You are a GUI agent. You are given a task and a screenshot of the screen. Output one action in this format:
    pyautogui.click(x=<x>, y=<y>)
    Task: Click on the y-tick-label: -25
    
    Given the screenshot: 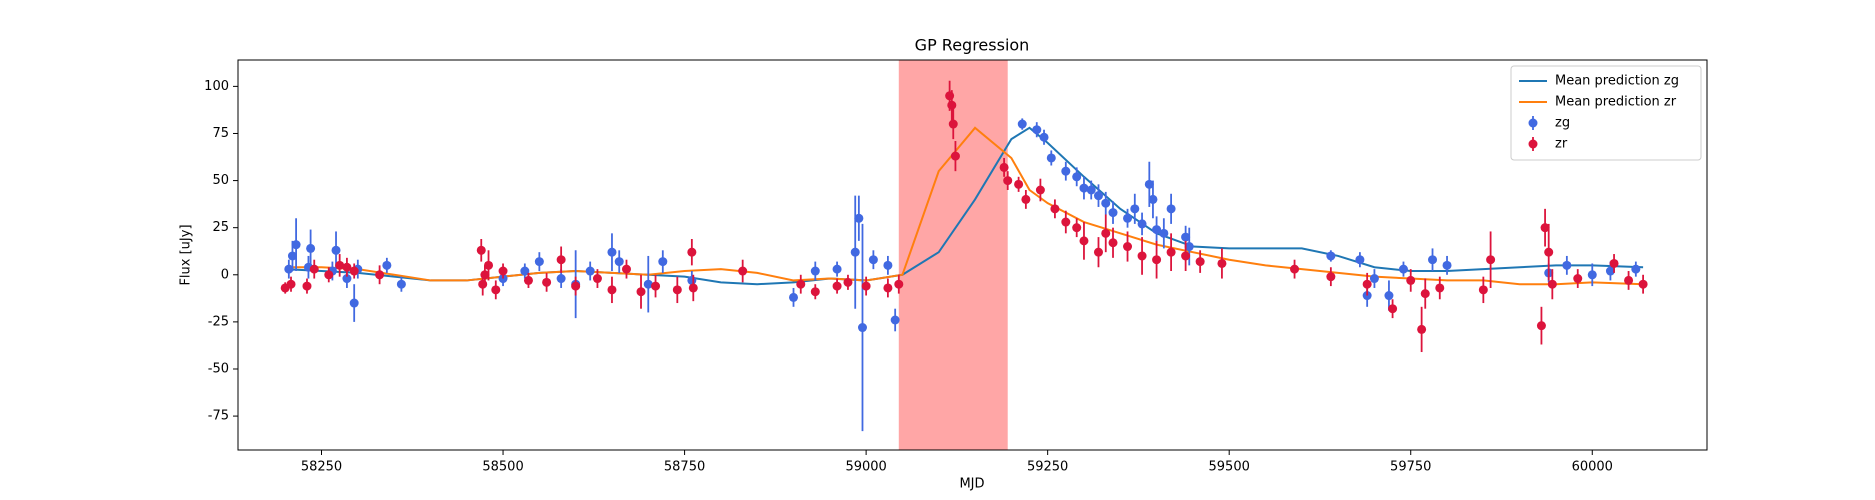 What is the action you would take?
    pyautogui.click(x=218, y=321)
    